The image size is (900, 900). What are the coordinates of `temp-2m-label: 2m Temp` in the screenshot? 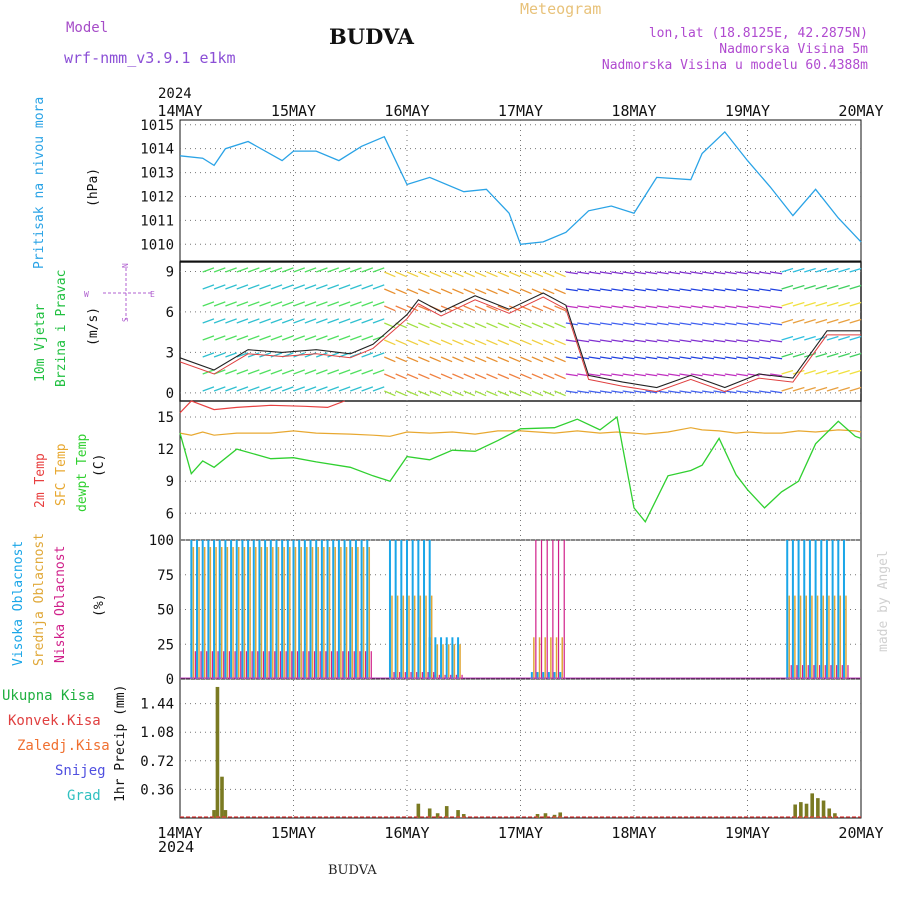 It's located at (40, 480).